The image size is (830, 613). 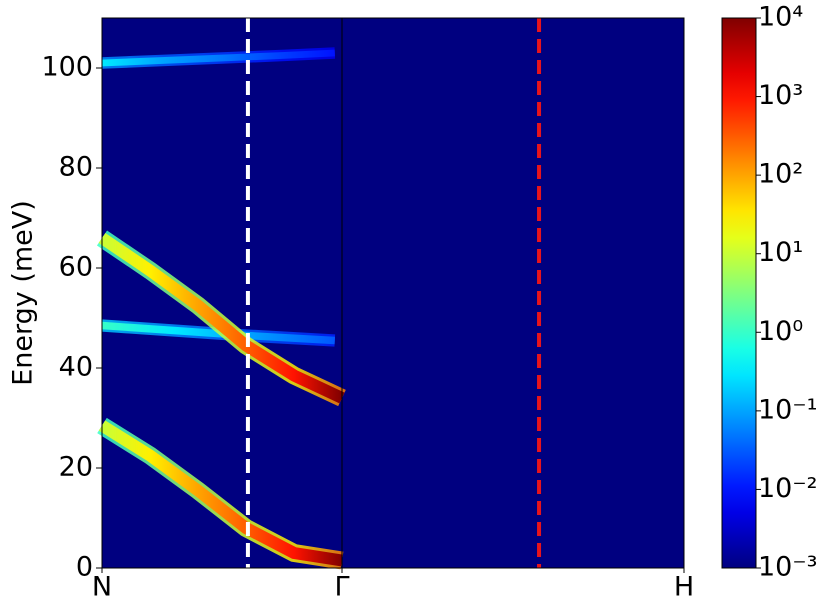 I want to click on y-tick-label: 100, so click(x=67, y=67).